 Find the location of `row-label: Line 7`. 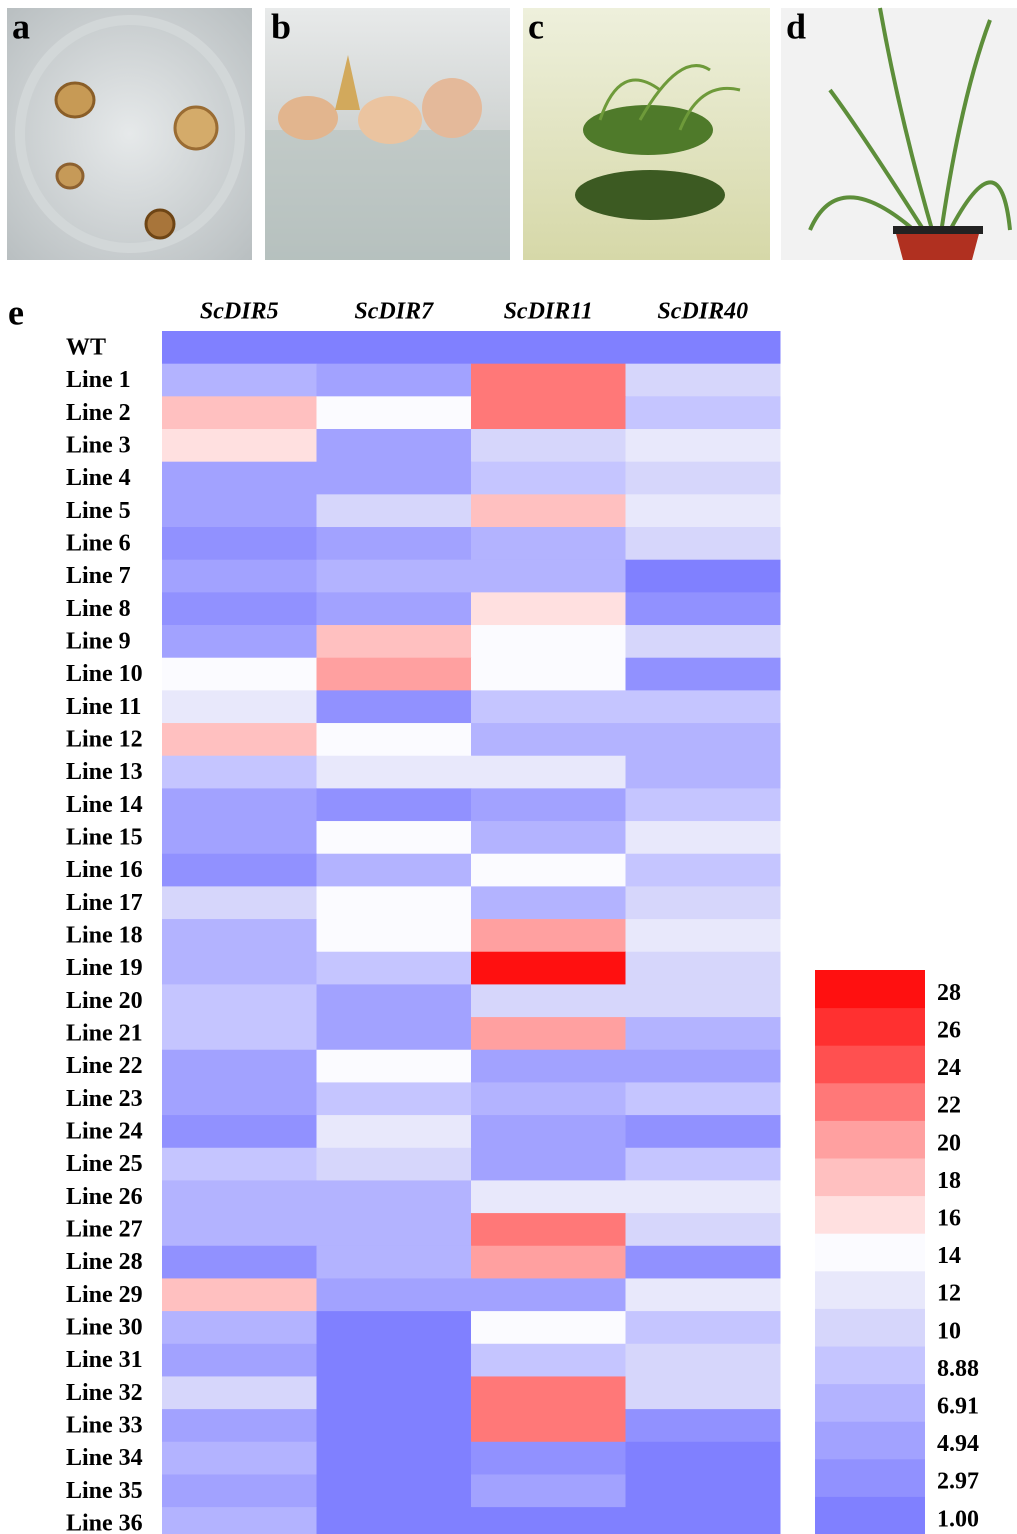

row-label: Line 7 is located at coordinates (98, 576).